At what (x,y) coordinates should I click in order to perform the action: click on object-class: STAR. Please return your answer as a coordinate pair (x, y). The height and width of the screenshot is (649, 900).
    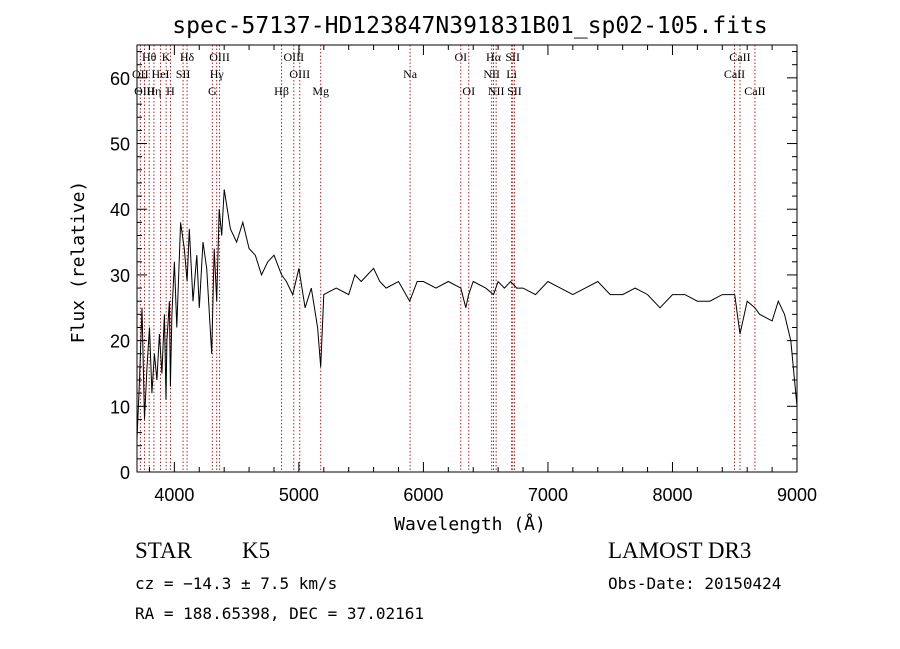
    Looking at the image, I should click on (163, 550).